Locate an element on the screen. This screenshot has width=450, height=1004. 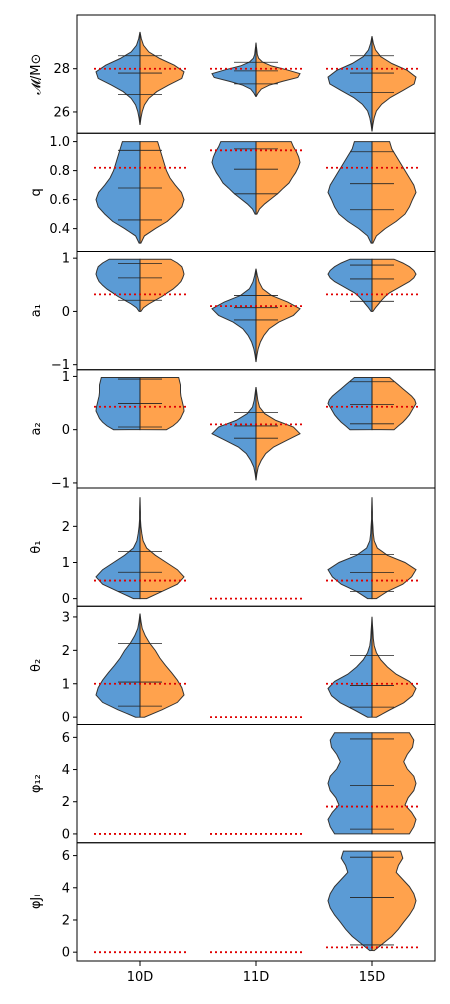
panel-4: −1 0 1 a₂ is located at coordinates (232, 430).